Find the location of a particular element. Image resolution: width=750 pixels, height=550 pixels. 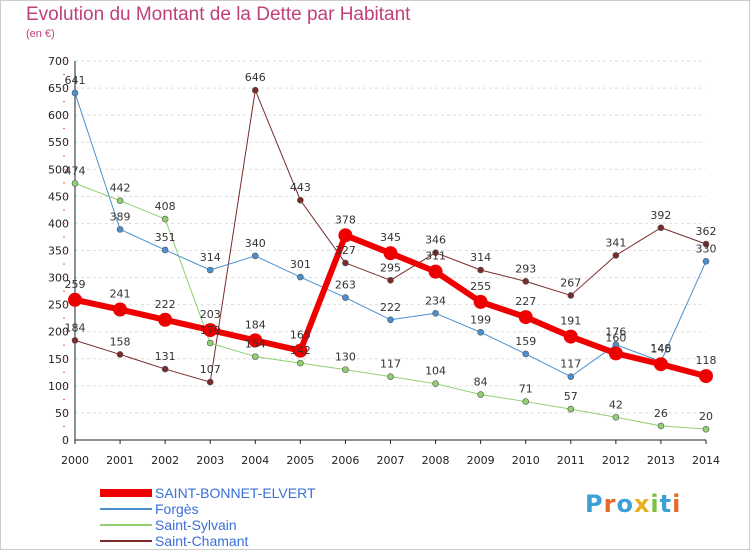

x-tick-label: 2004 is located at coordinates (255, 460).